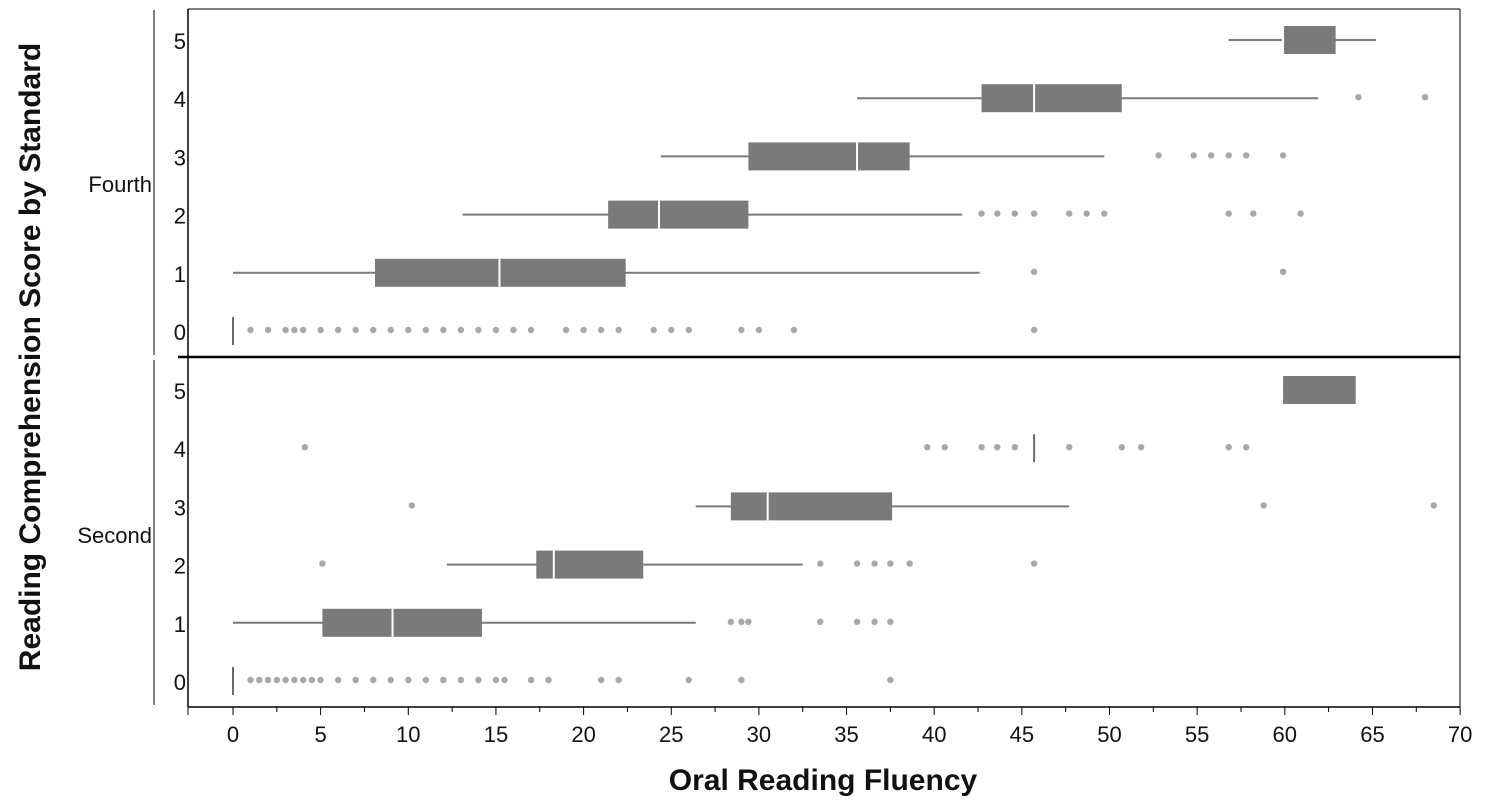 The height and width of the screenshot is (801, 1489). I want to click on x-tick-label: 35, so click(846, 734).